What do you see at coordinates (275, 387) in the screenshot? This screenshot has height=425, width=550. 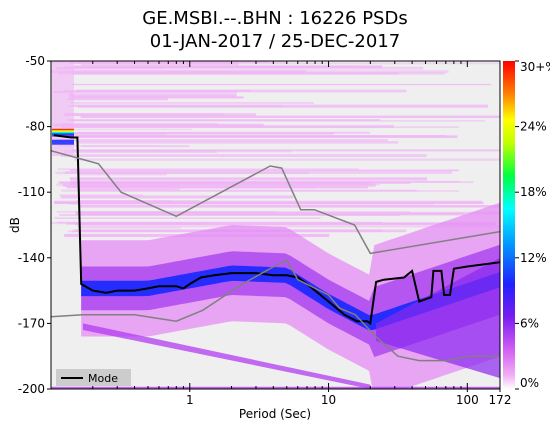 I see `psd-floor` at bounding box center [275, 387].